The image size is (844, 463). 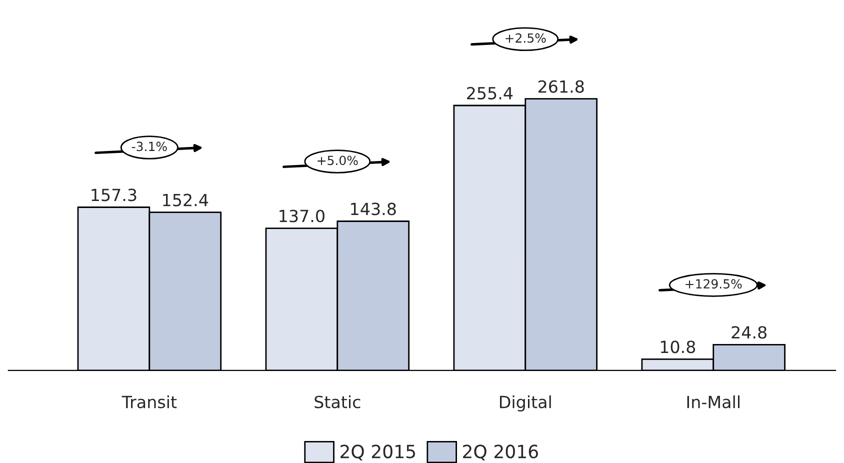 What do you see at coordinates (302, 216) in the screenshot?
I see `data-label: 137.0` at bounding box center [302, 216].